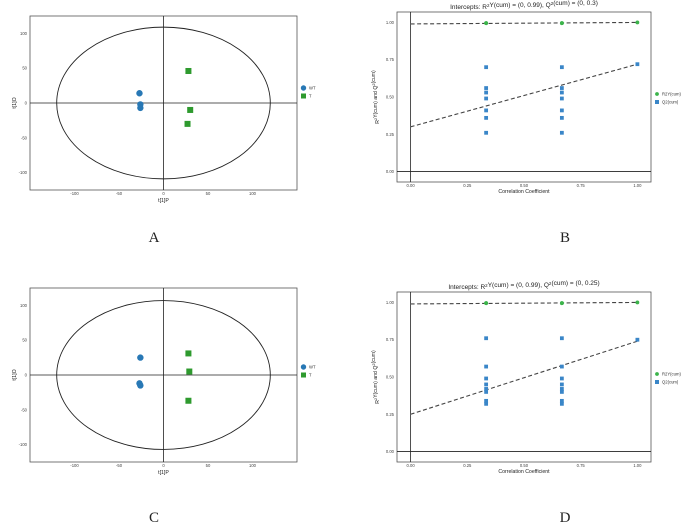 The width and height of the screenshot is (685, 527). What do you see at coordinates (208, 193) in the screenshot?
I see `score-a-x-tick-label: 50` at bounding box center [208, 193].